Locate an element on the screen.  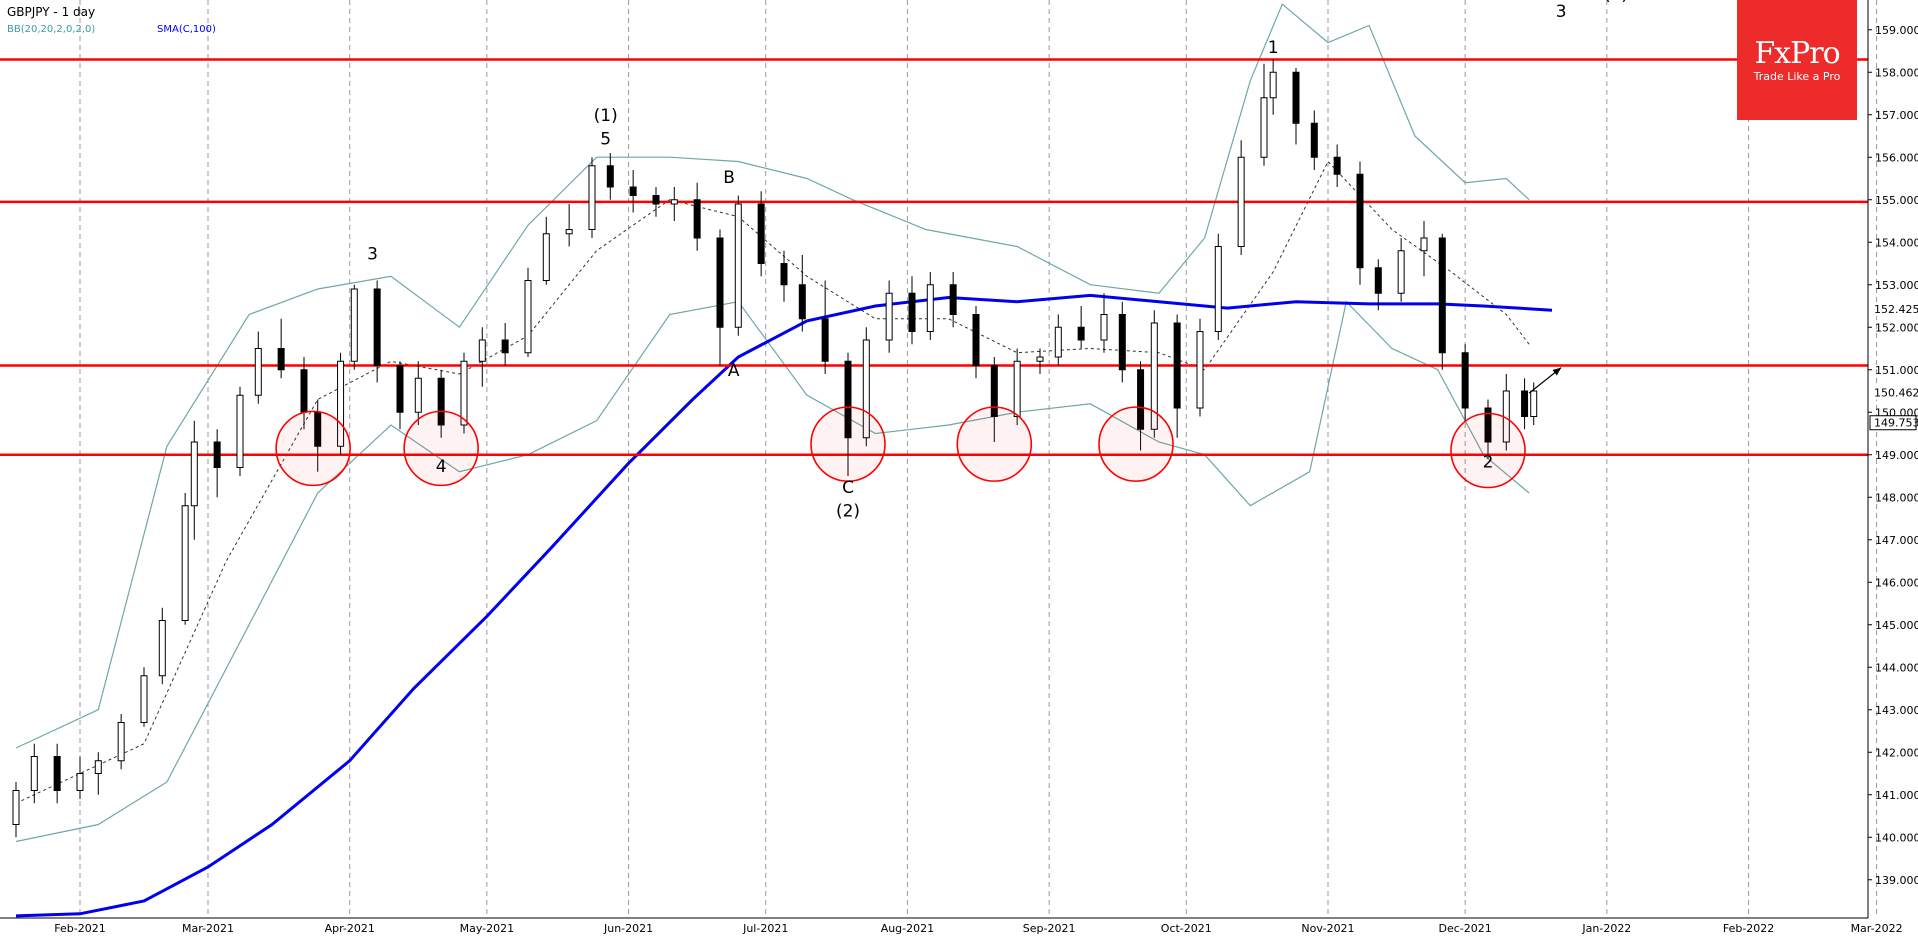
projection-arrow-head is located at coordinates (1557, 371).